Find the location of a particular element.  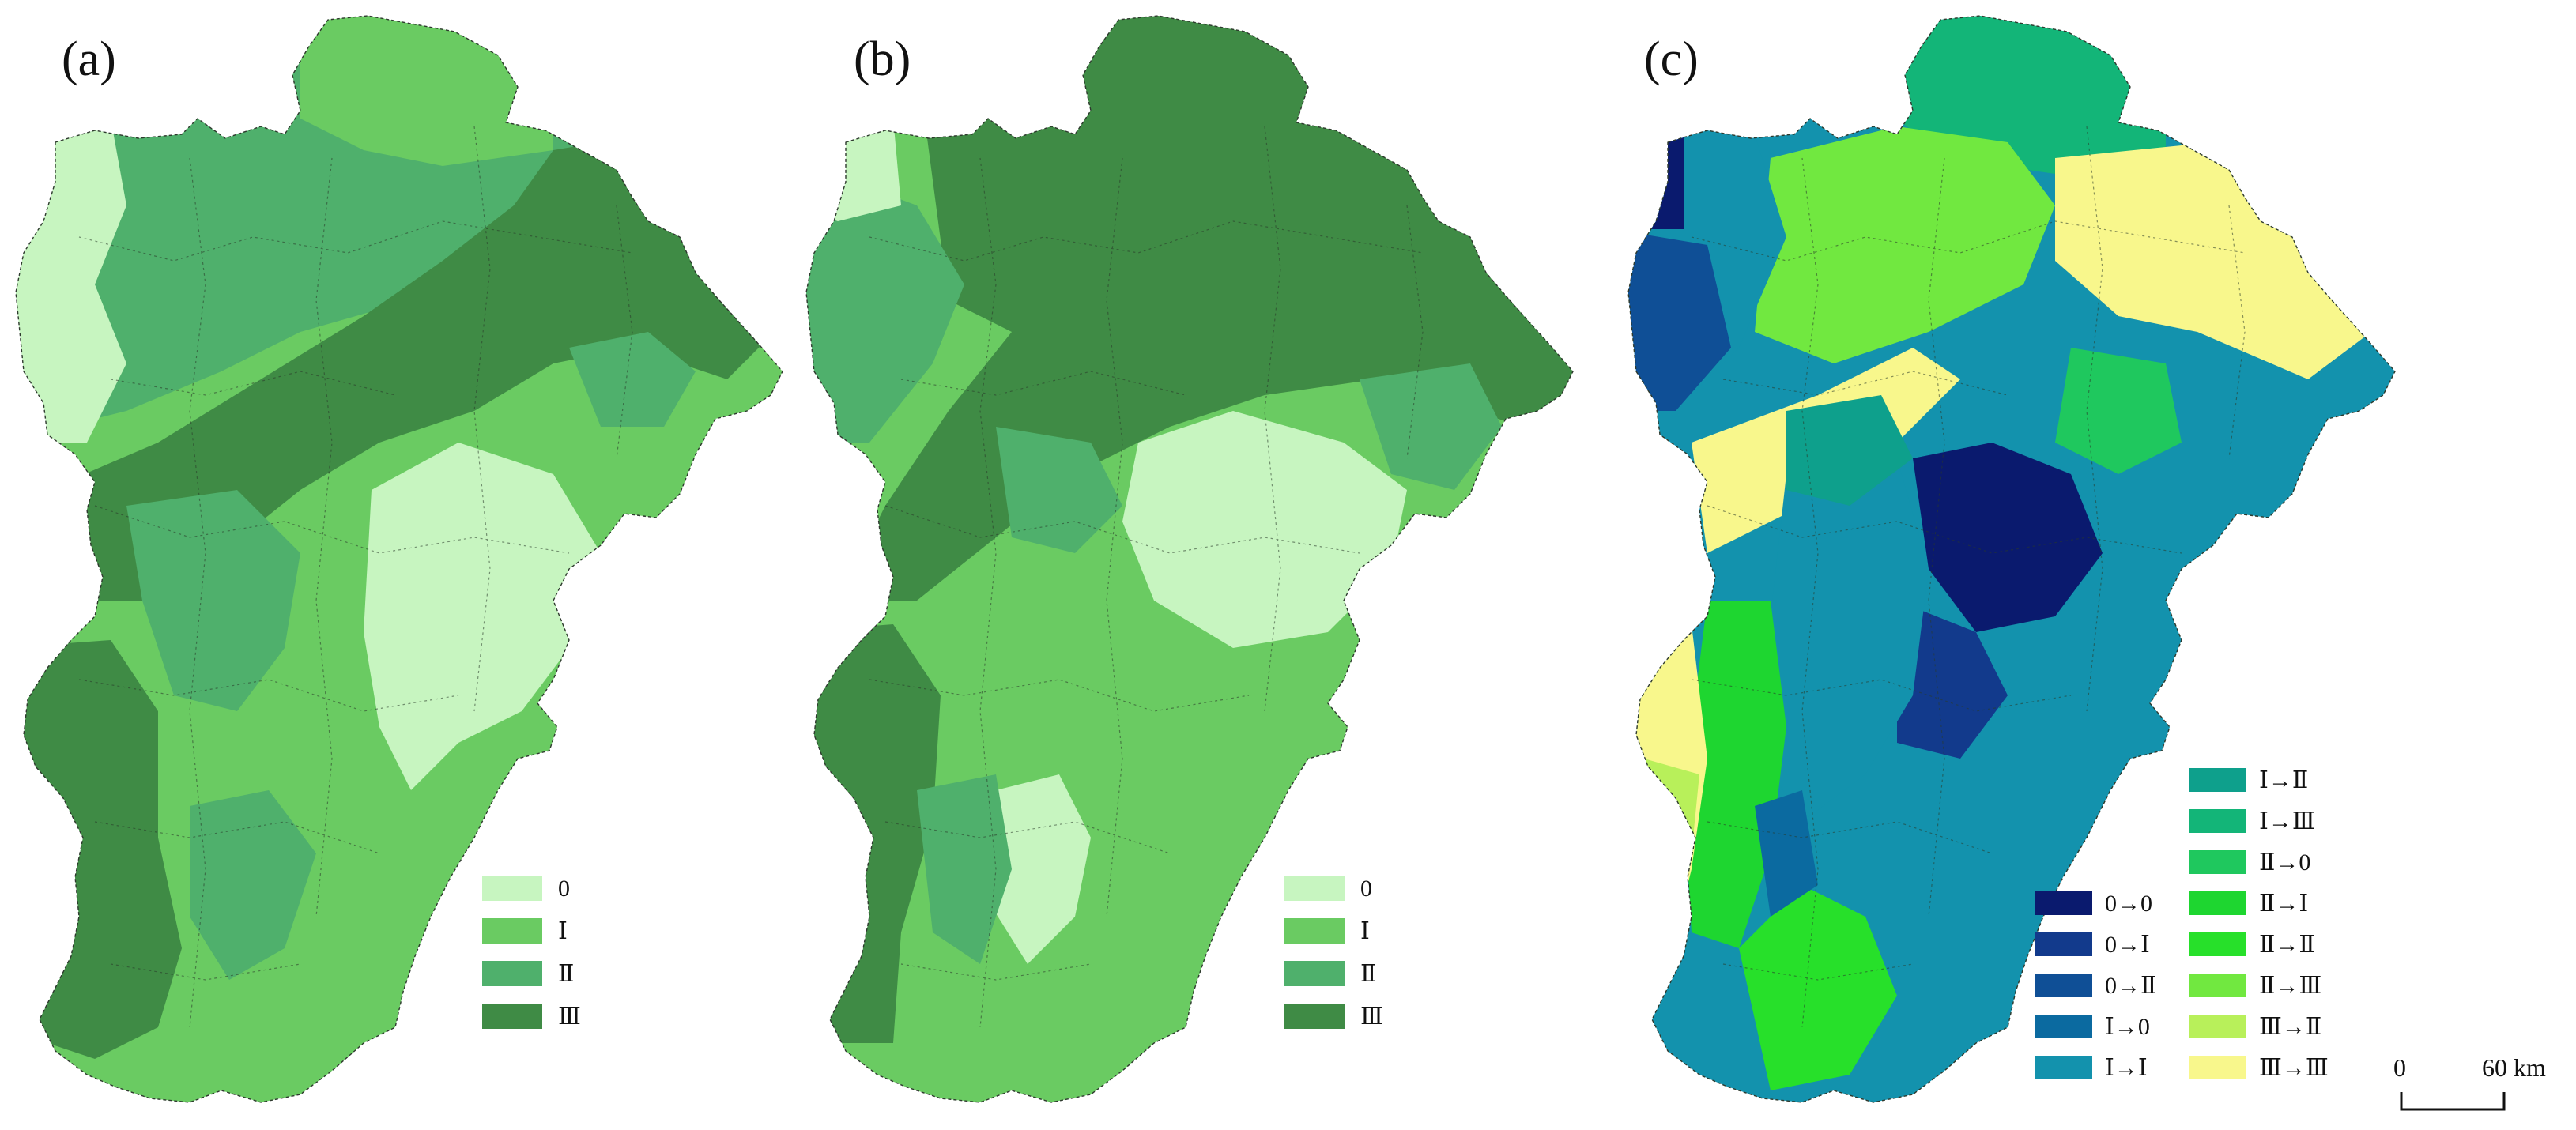

legend-c-right-label-5: Ⅱ→Ⅲ is located at coordinates (2290, 986).